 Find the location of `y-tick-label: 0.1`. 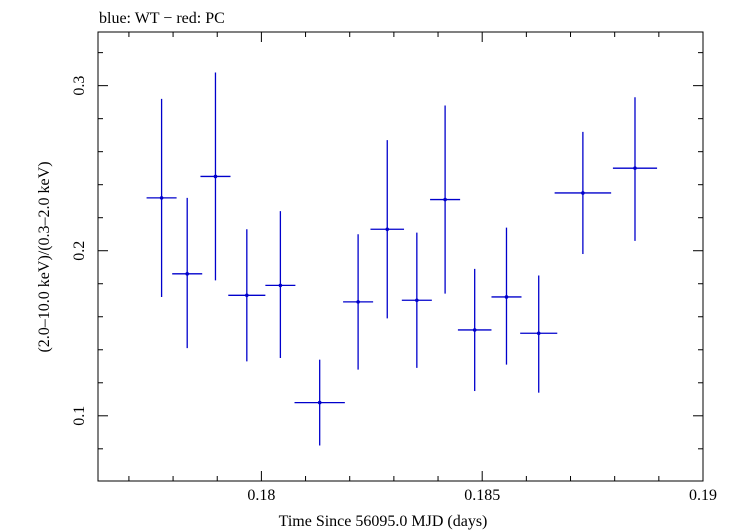

y-tick-label: 0.1 is located at coordinates (79, 416).